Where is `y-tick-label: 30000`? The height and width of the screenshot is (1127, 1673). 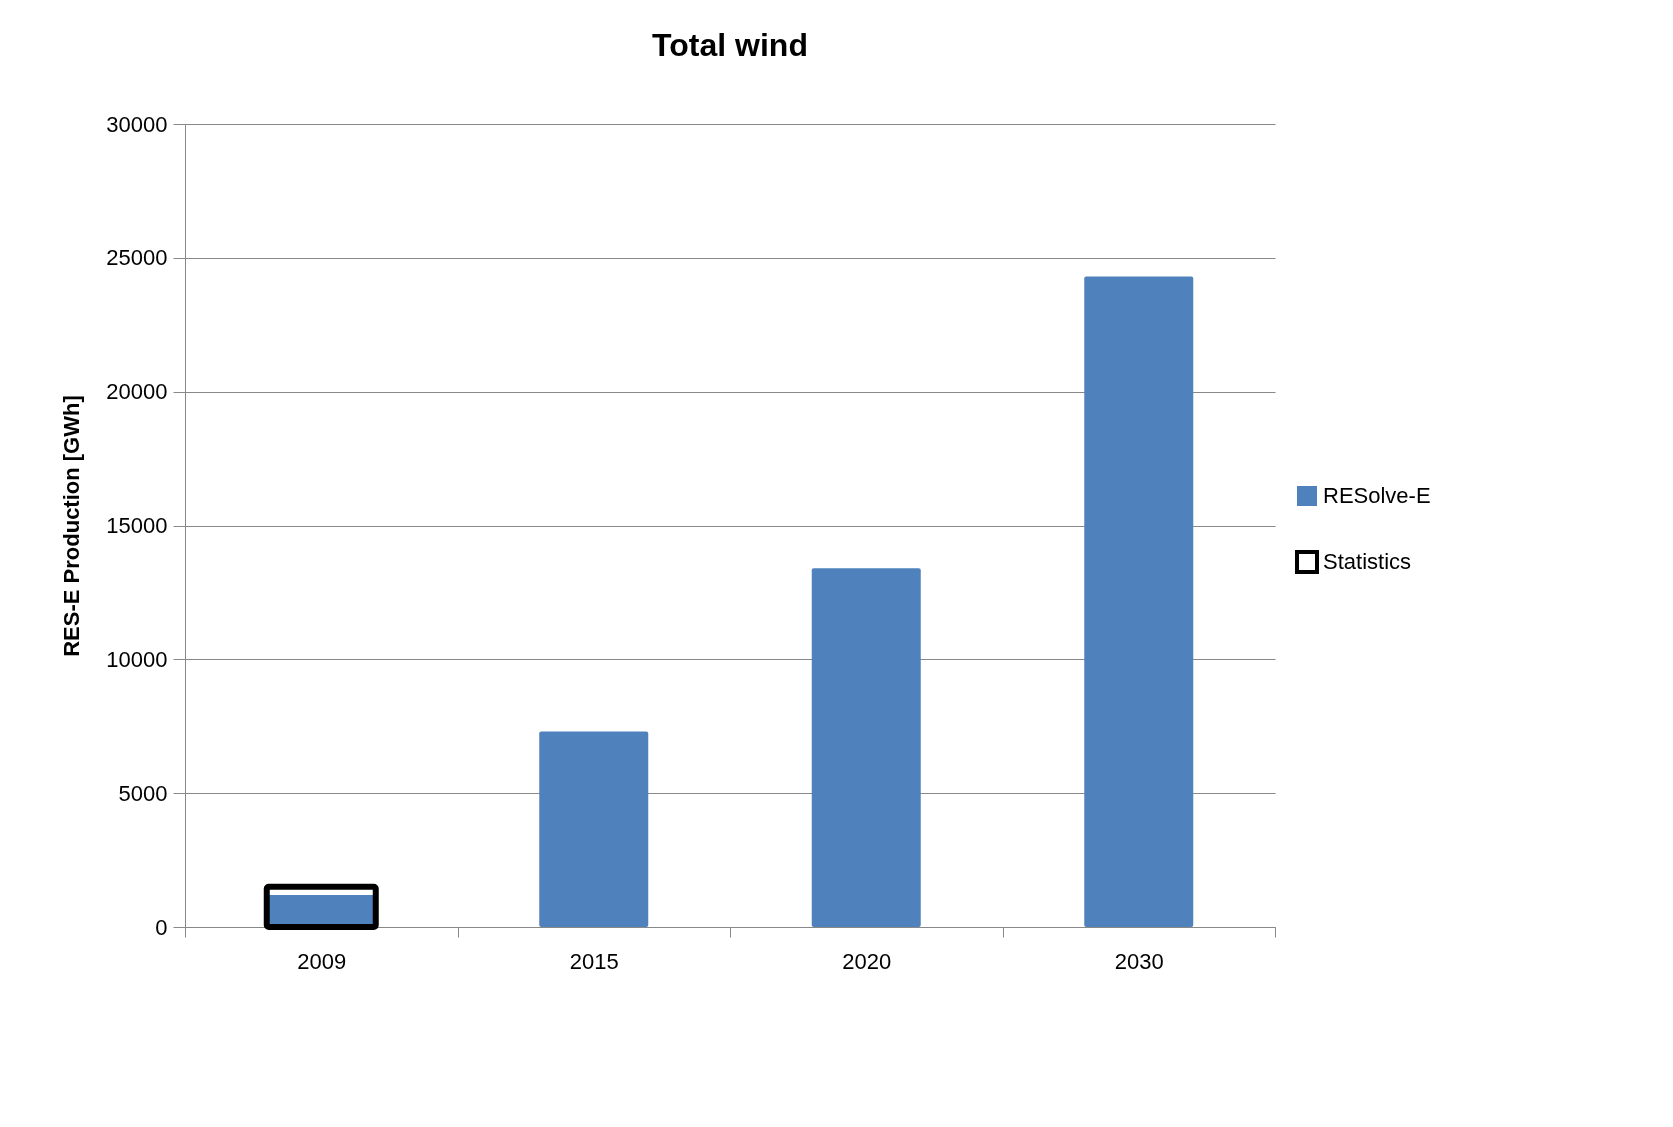 y-tick-label: 30000 is located at coordinates (137, 124).